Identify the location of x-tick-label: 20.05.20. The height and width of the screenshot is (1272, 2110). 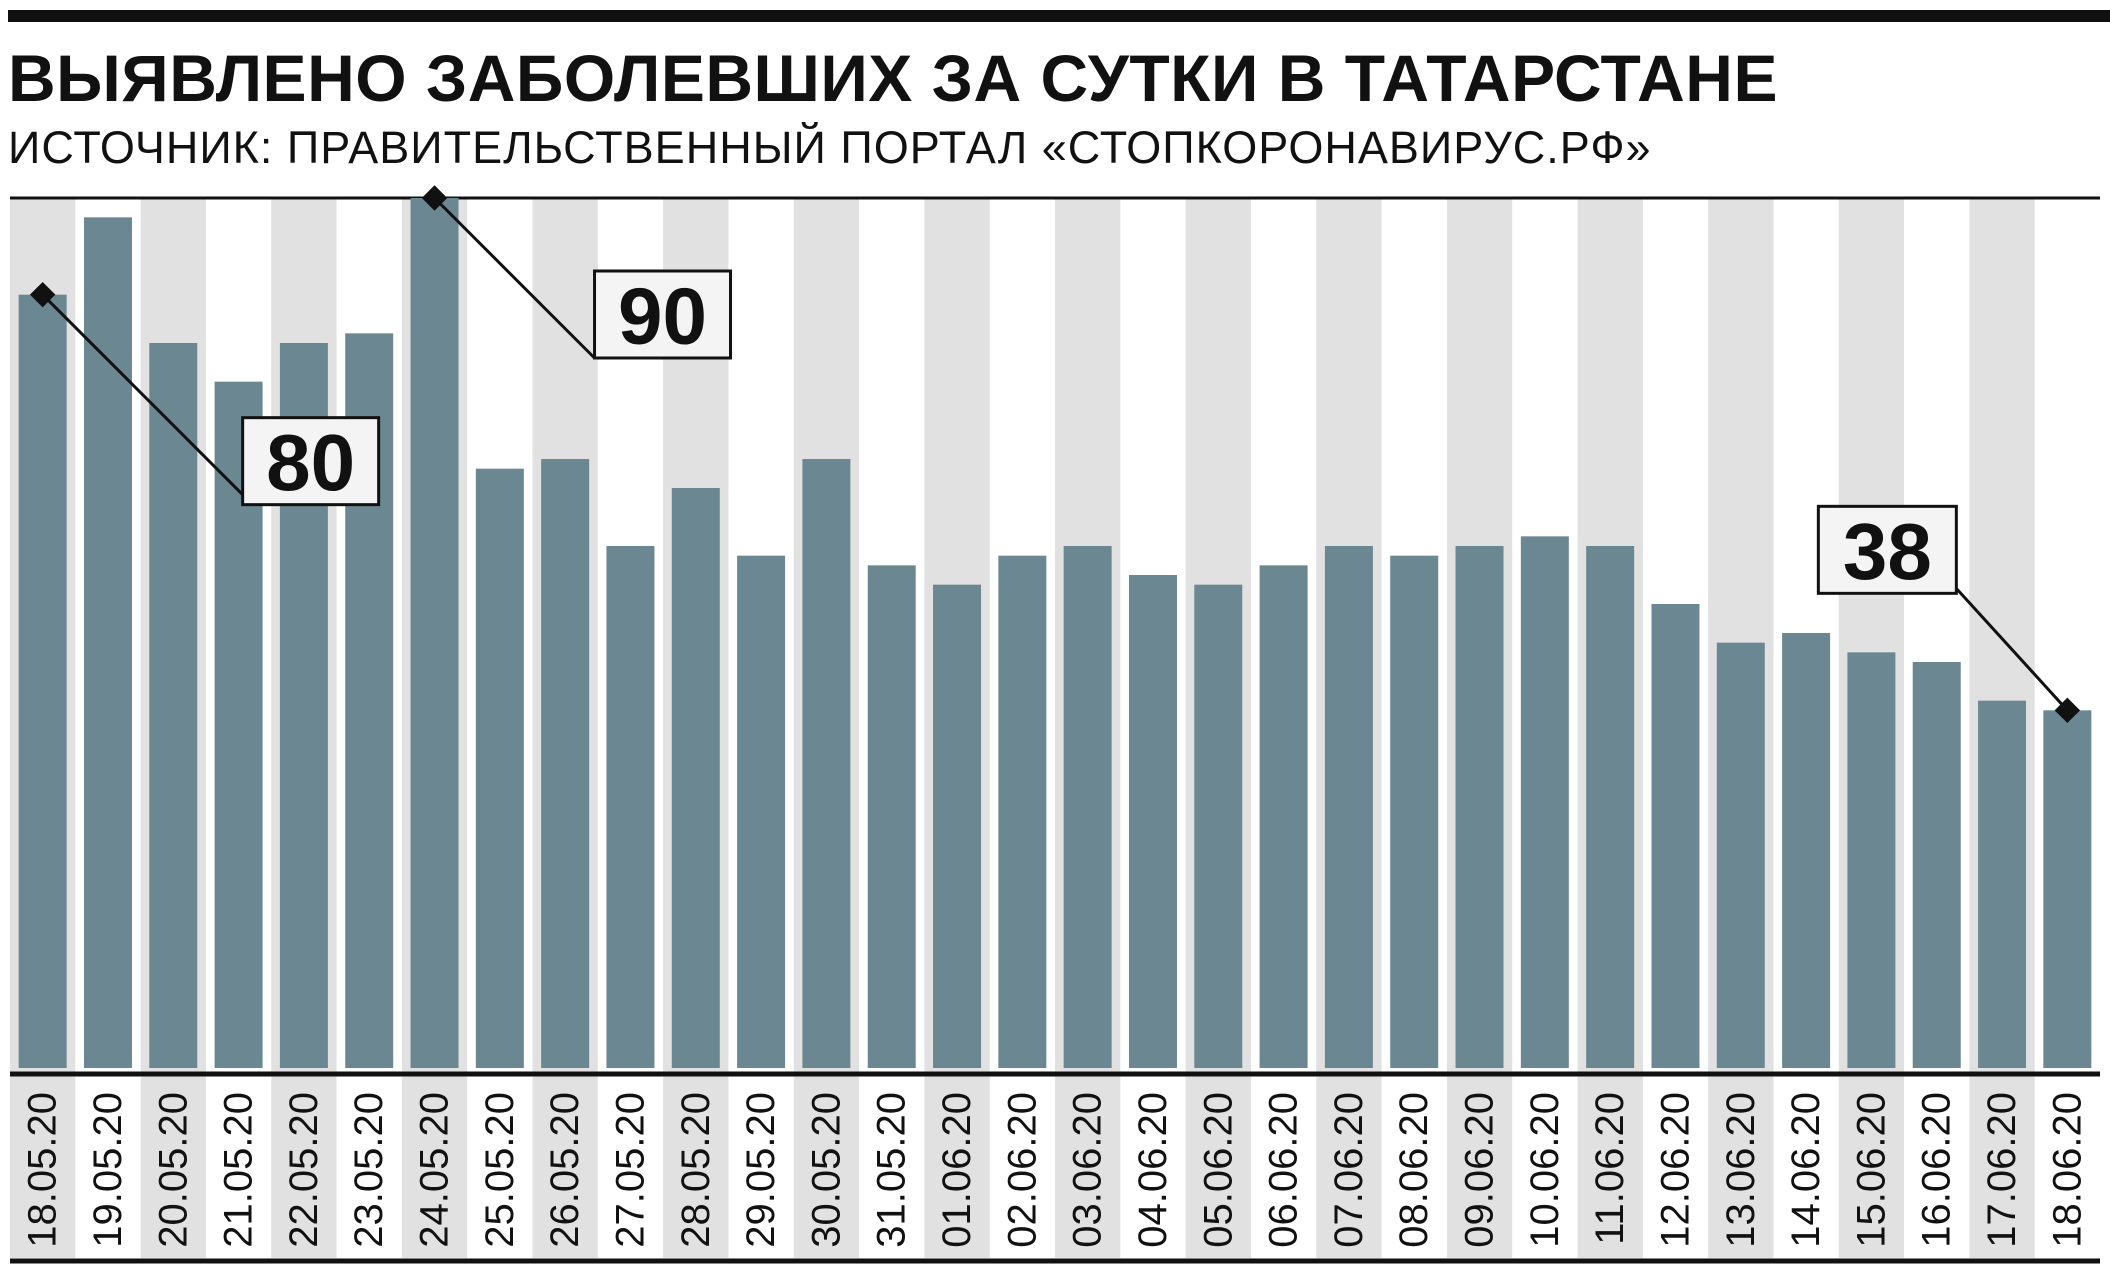
(173, 1170).